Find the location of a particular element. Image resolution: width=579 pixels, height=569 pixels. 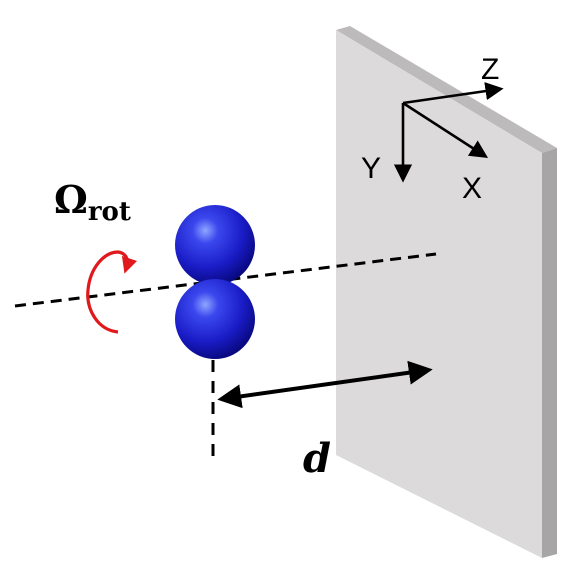

z-axis-arrow is located at coordinates (453, 93).